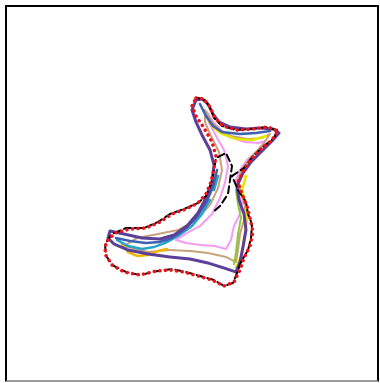 This screenshot has width=380, height=383. What do you see at coordinates (167, 212) in the screenshot?
I see `cyan-contour` at bounding box center [167, 212].